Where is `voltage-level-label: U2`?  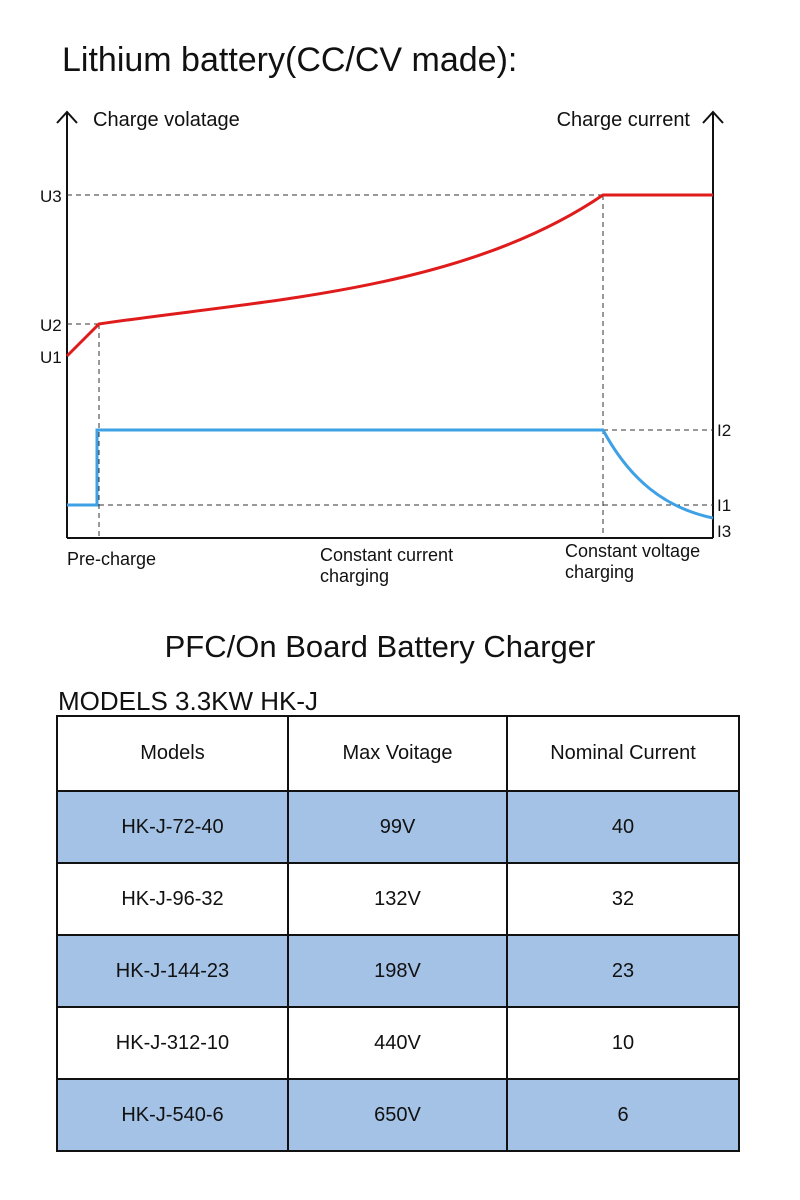 voltage-level-label: U2 is located at coordinates (51, 325).